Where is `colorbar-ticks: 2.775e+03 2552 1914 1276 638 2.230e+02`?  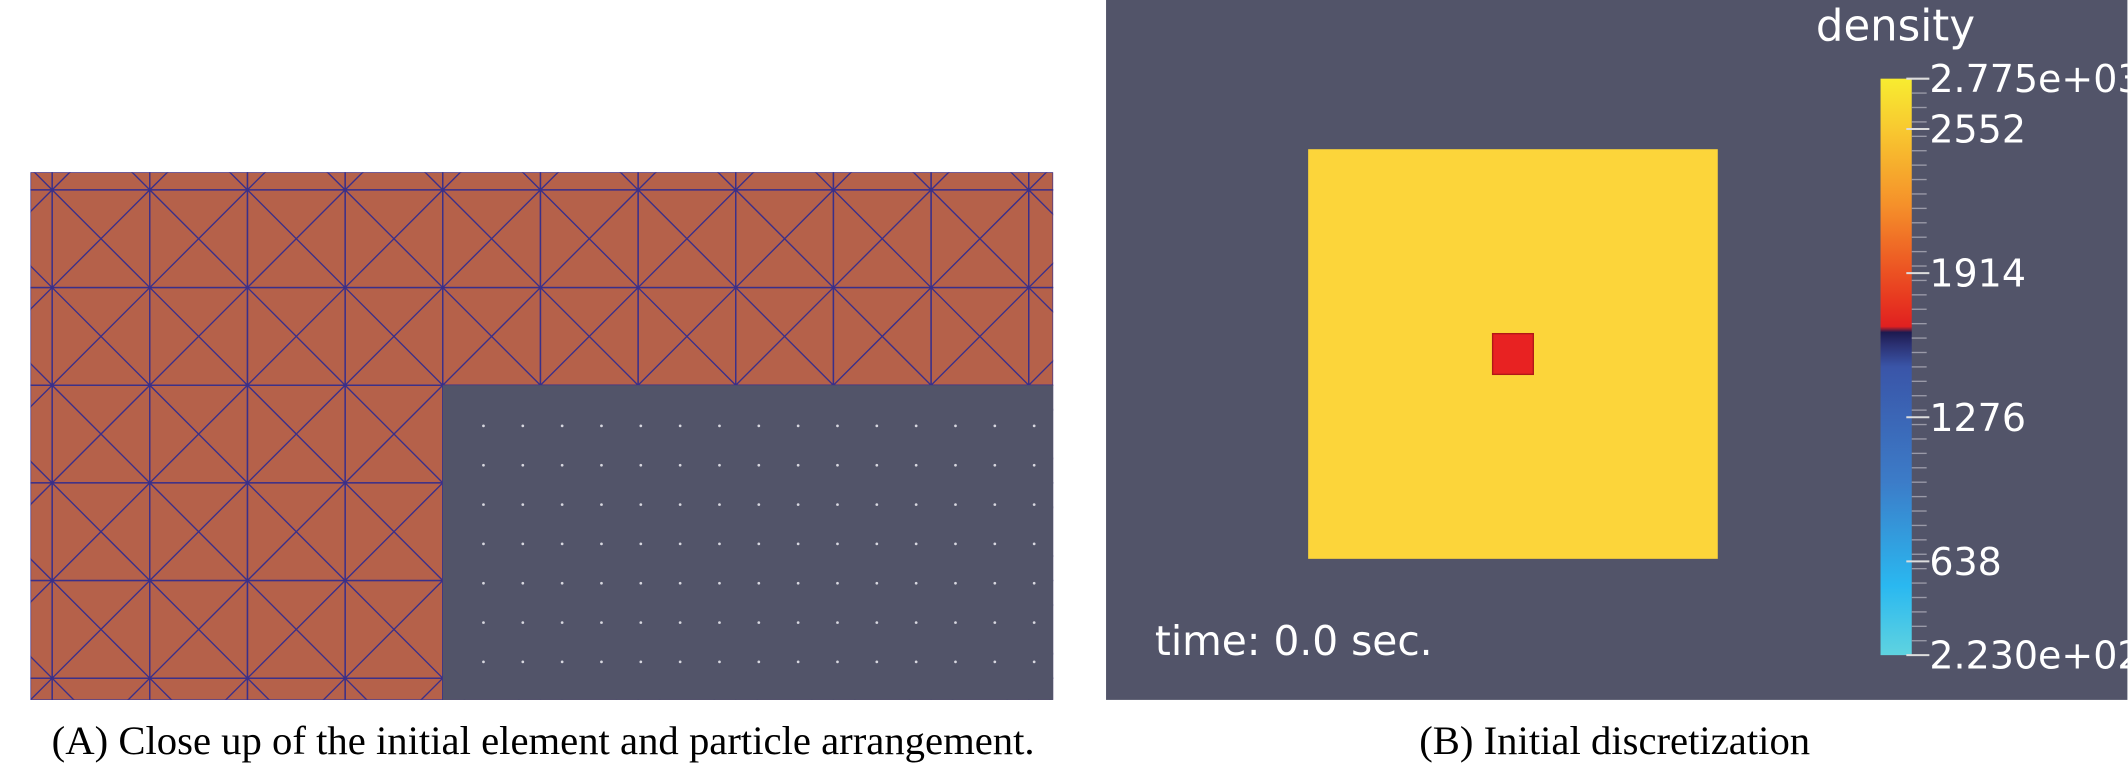
colorbar-ticks: 2.775e+03 2552 1914 1276 638 2.230e+02 is located at coordinates (2017, 367).